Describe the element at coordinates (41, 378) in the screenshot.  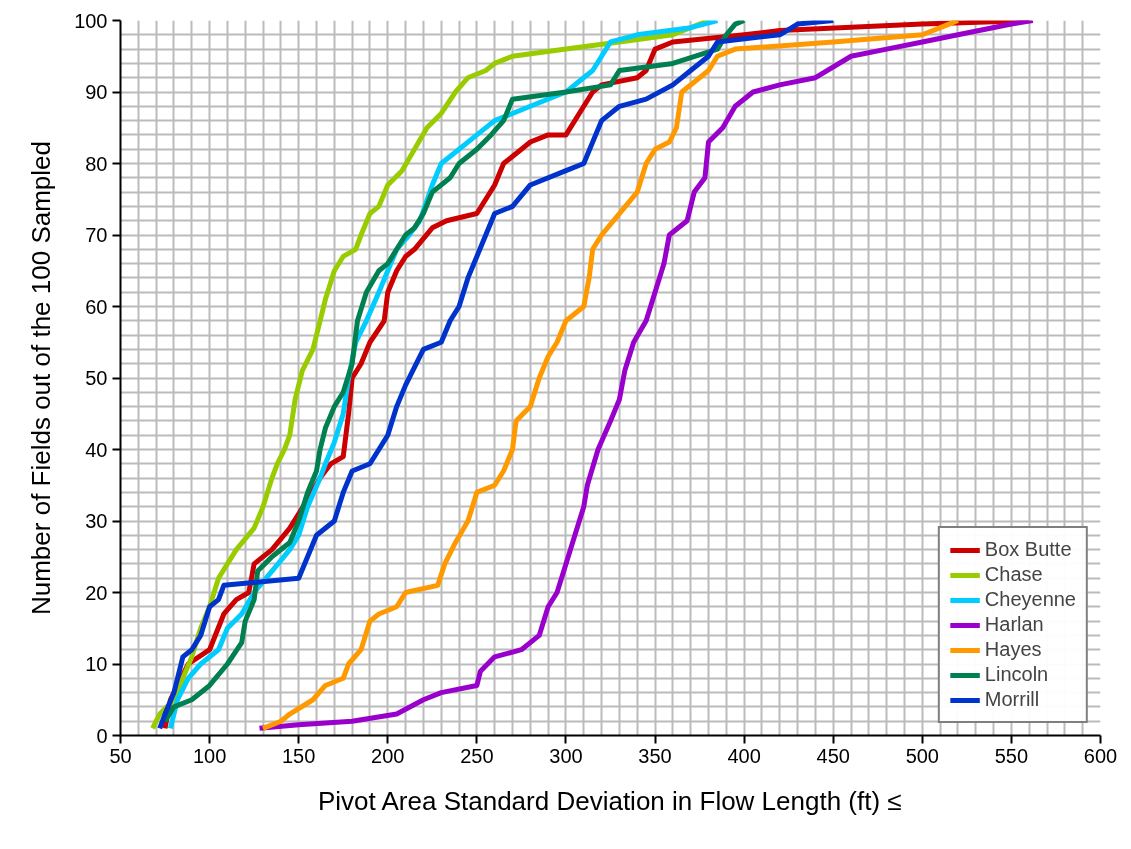
I see `y-axis-title: Number of Fields out of the 100 Sampled` at that location.